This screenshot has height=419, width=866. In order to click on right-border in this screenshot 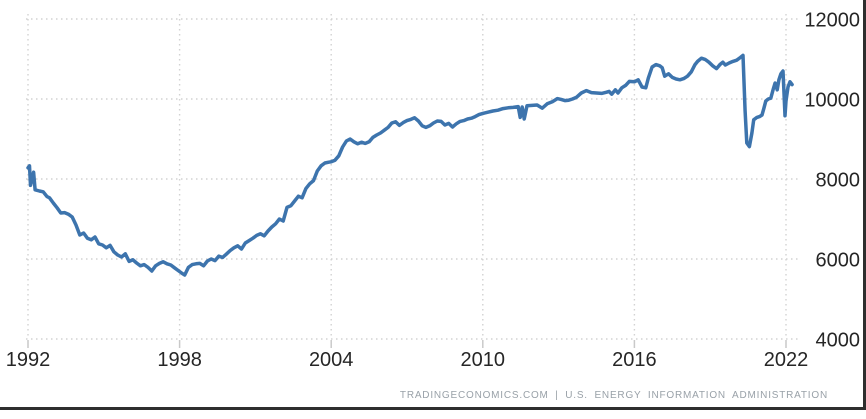, I will do `click(864, 205)`.